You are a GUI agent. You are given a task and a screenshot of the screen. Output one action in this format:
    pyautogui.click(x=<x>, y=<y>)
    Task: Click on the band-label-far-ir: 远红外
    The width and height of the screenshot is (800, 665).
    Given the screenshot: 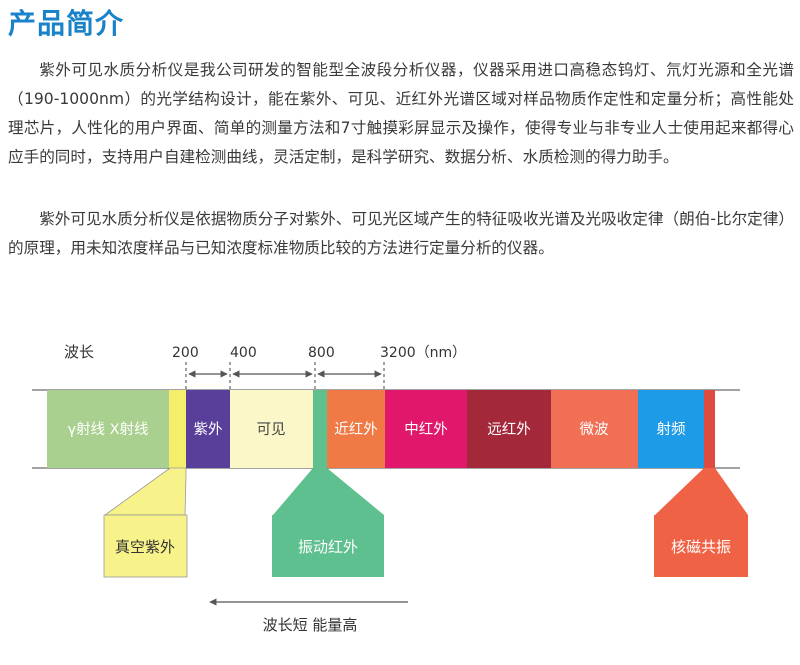 What is the action you would take?
    pyautogui.click(x=509, y=429)
    